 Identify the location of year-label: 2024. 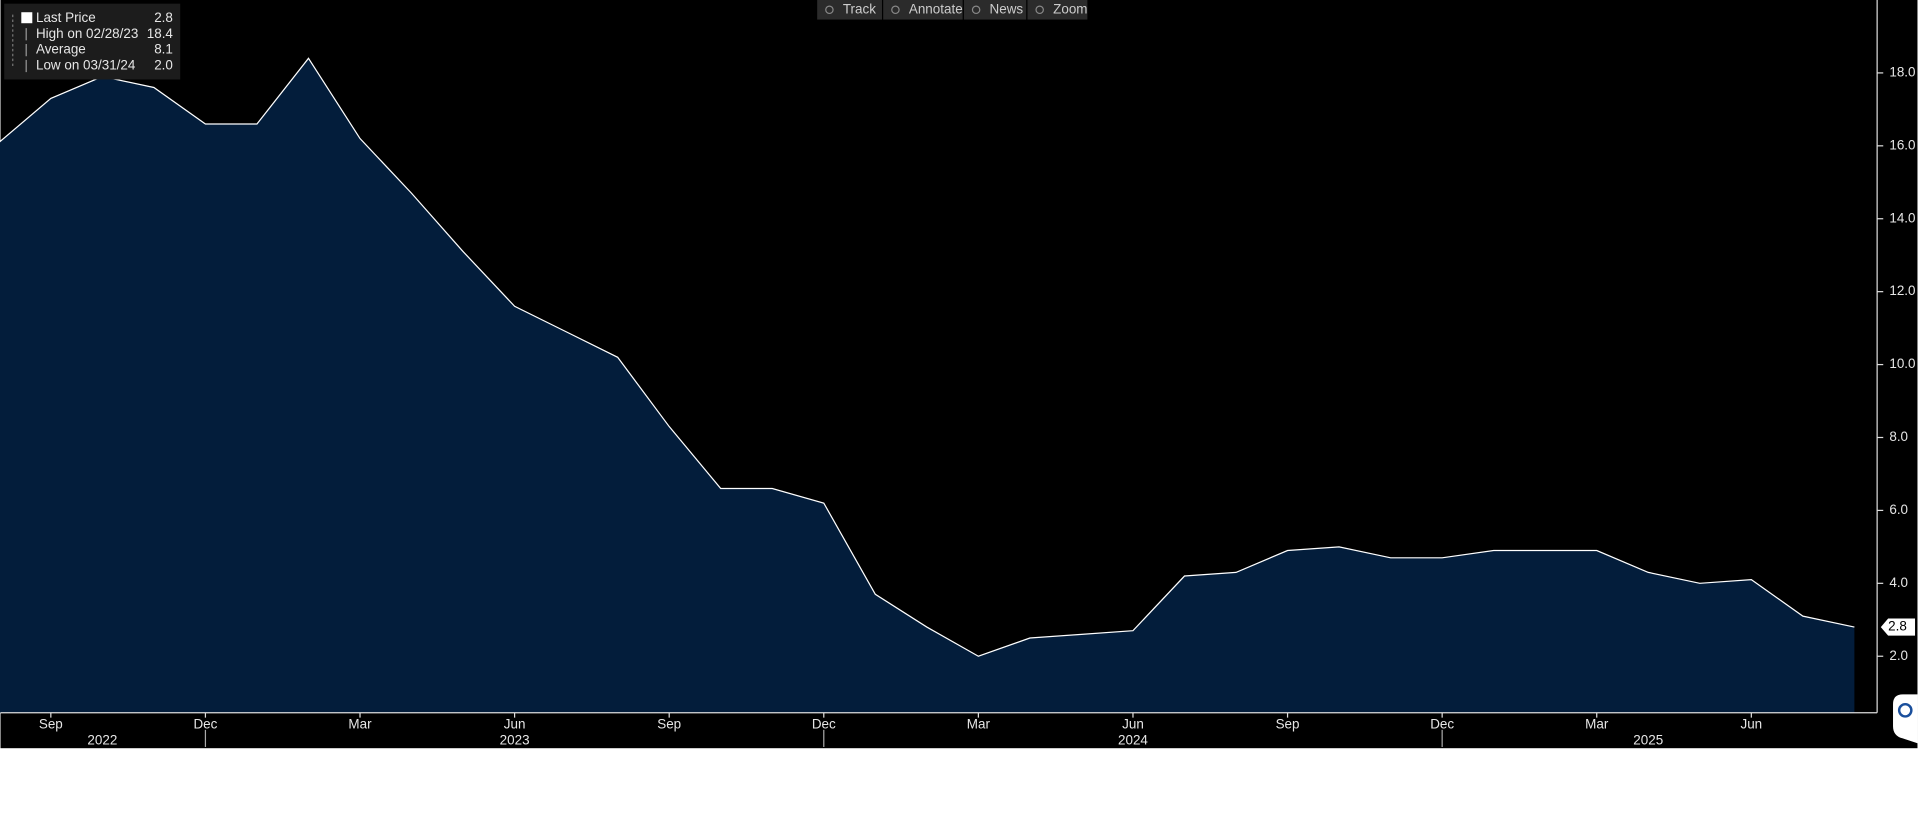
(1133, 739).